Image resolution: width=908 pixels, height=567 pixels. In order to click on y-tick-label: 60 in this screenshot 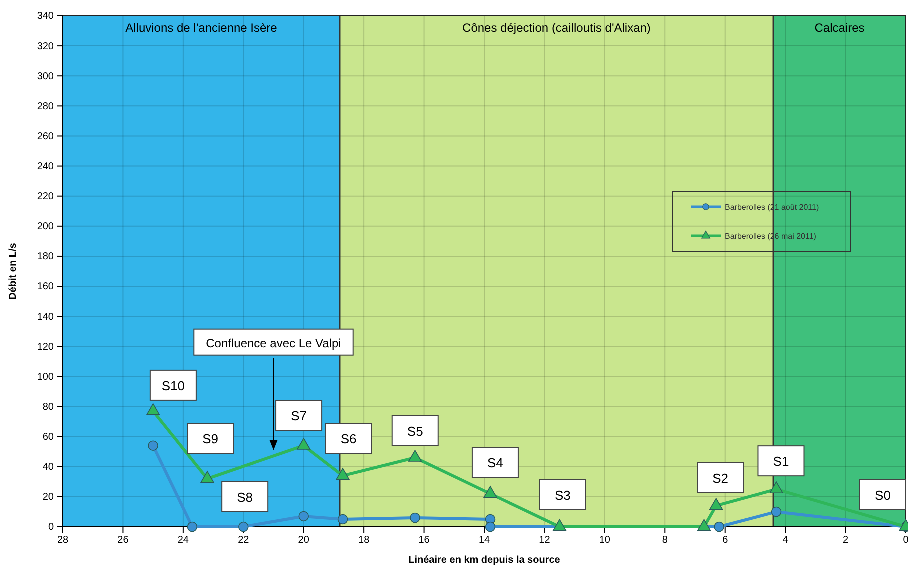, I will do `click(48, 438)`.